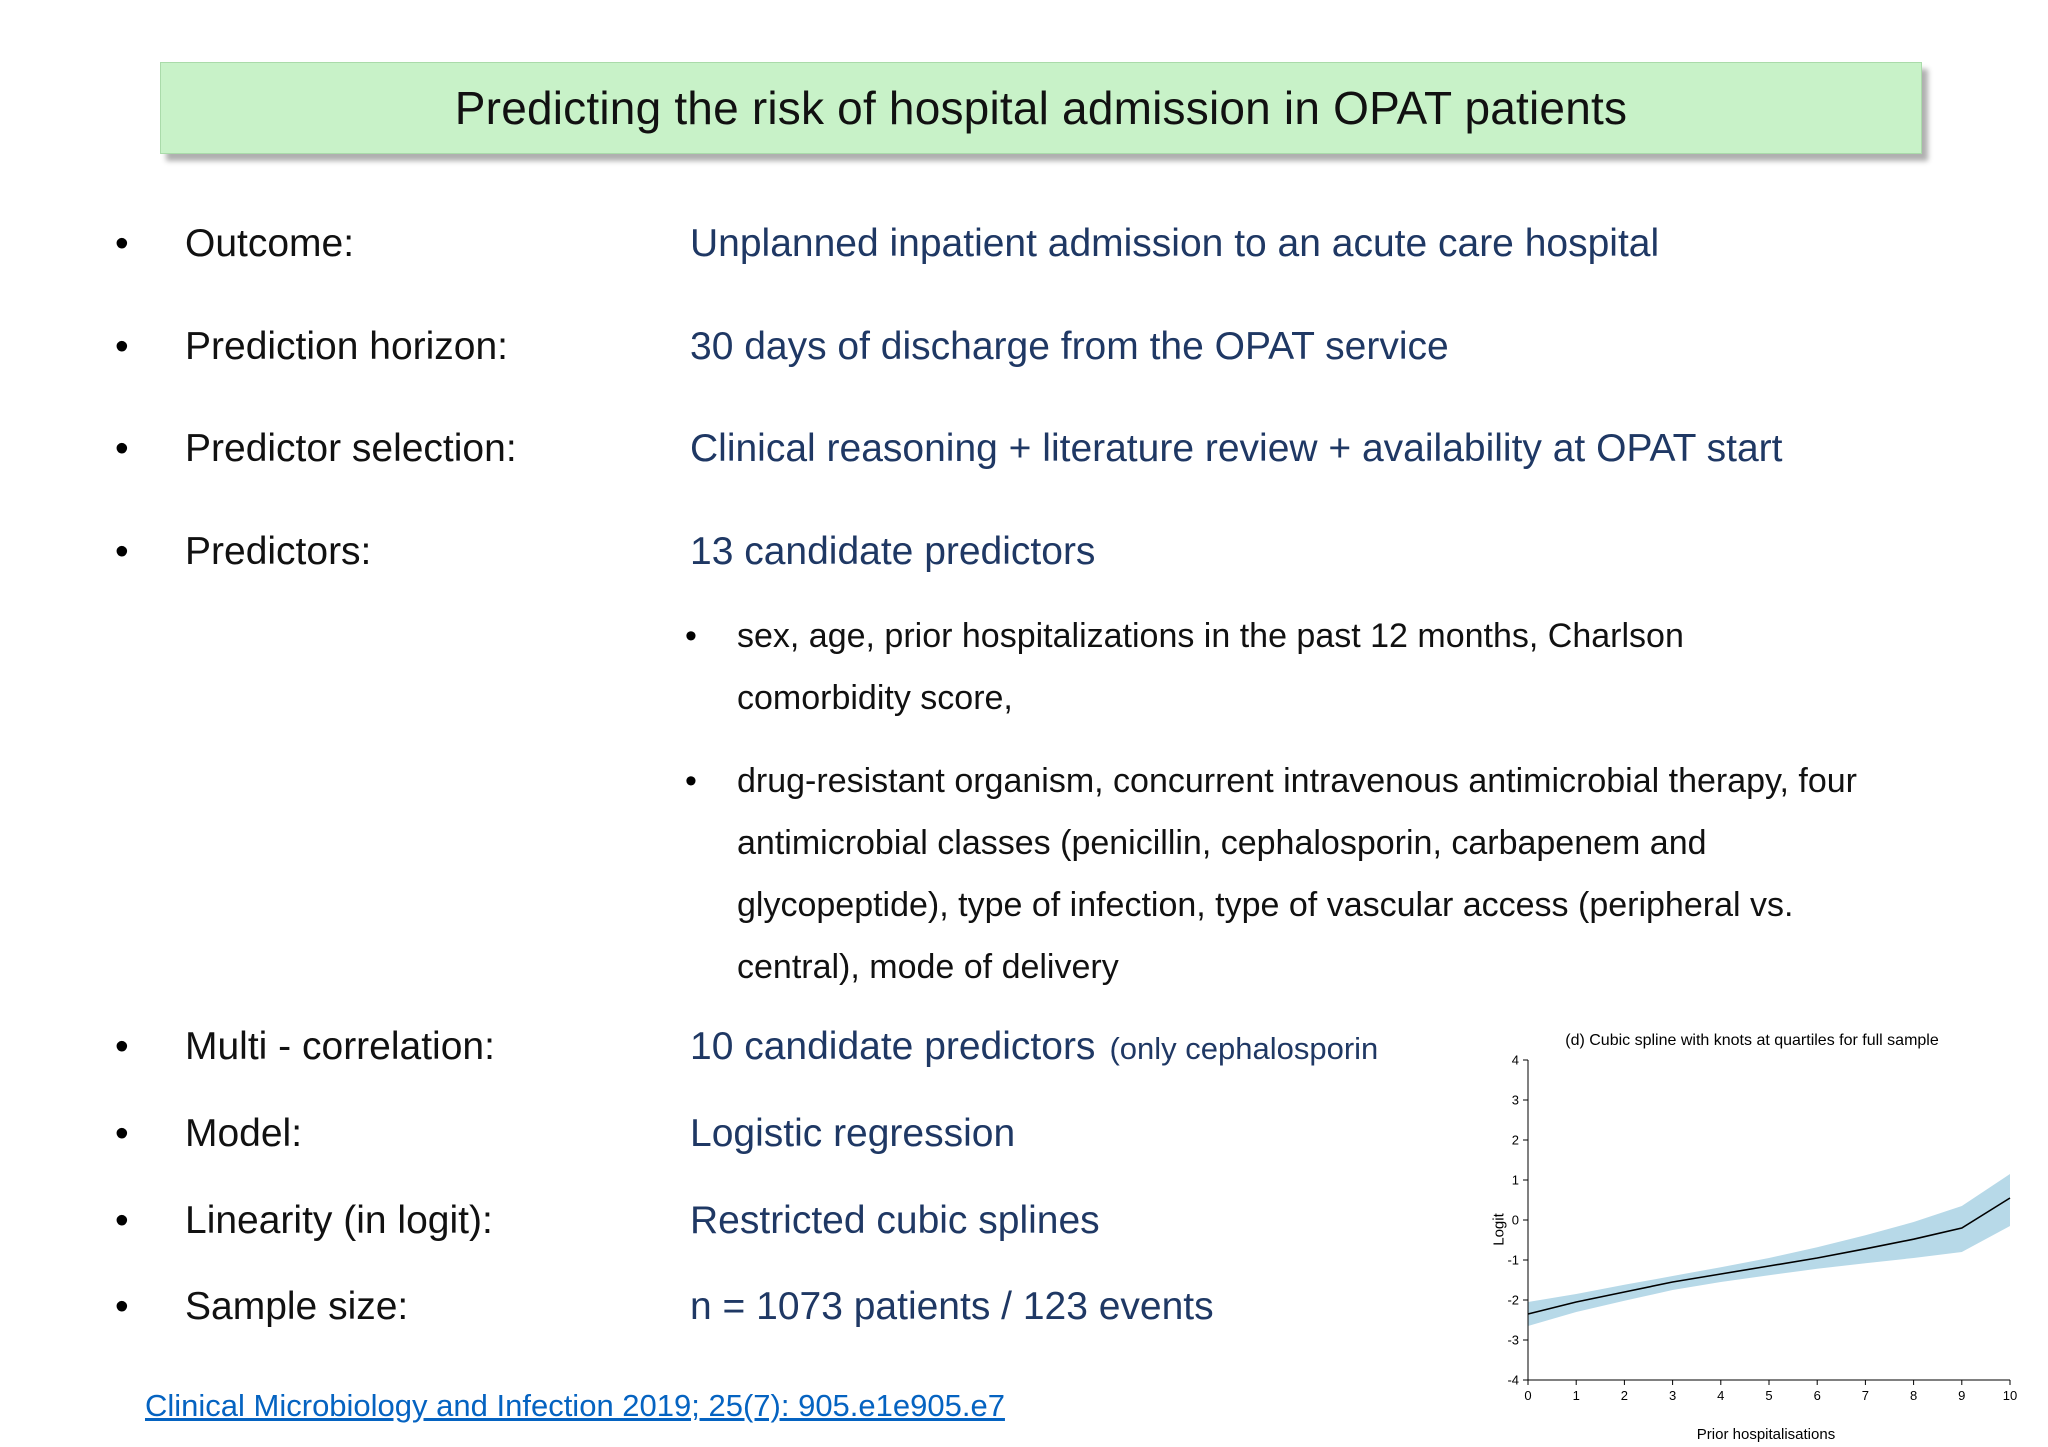 The width and height of the screenshot is (2048, 1447). I want to click on bullet-label: Predictor selection:, so click(351, 448).